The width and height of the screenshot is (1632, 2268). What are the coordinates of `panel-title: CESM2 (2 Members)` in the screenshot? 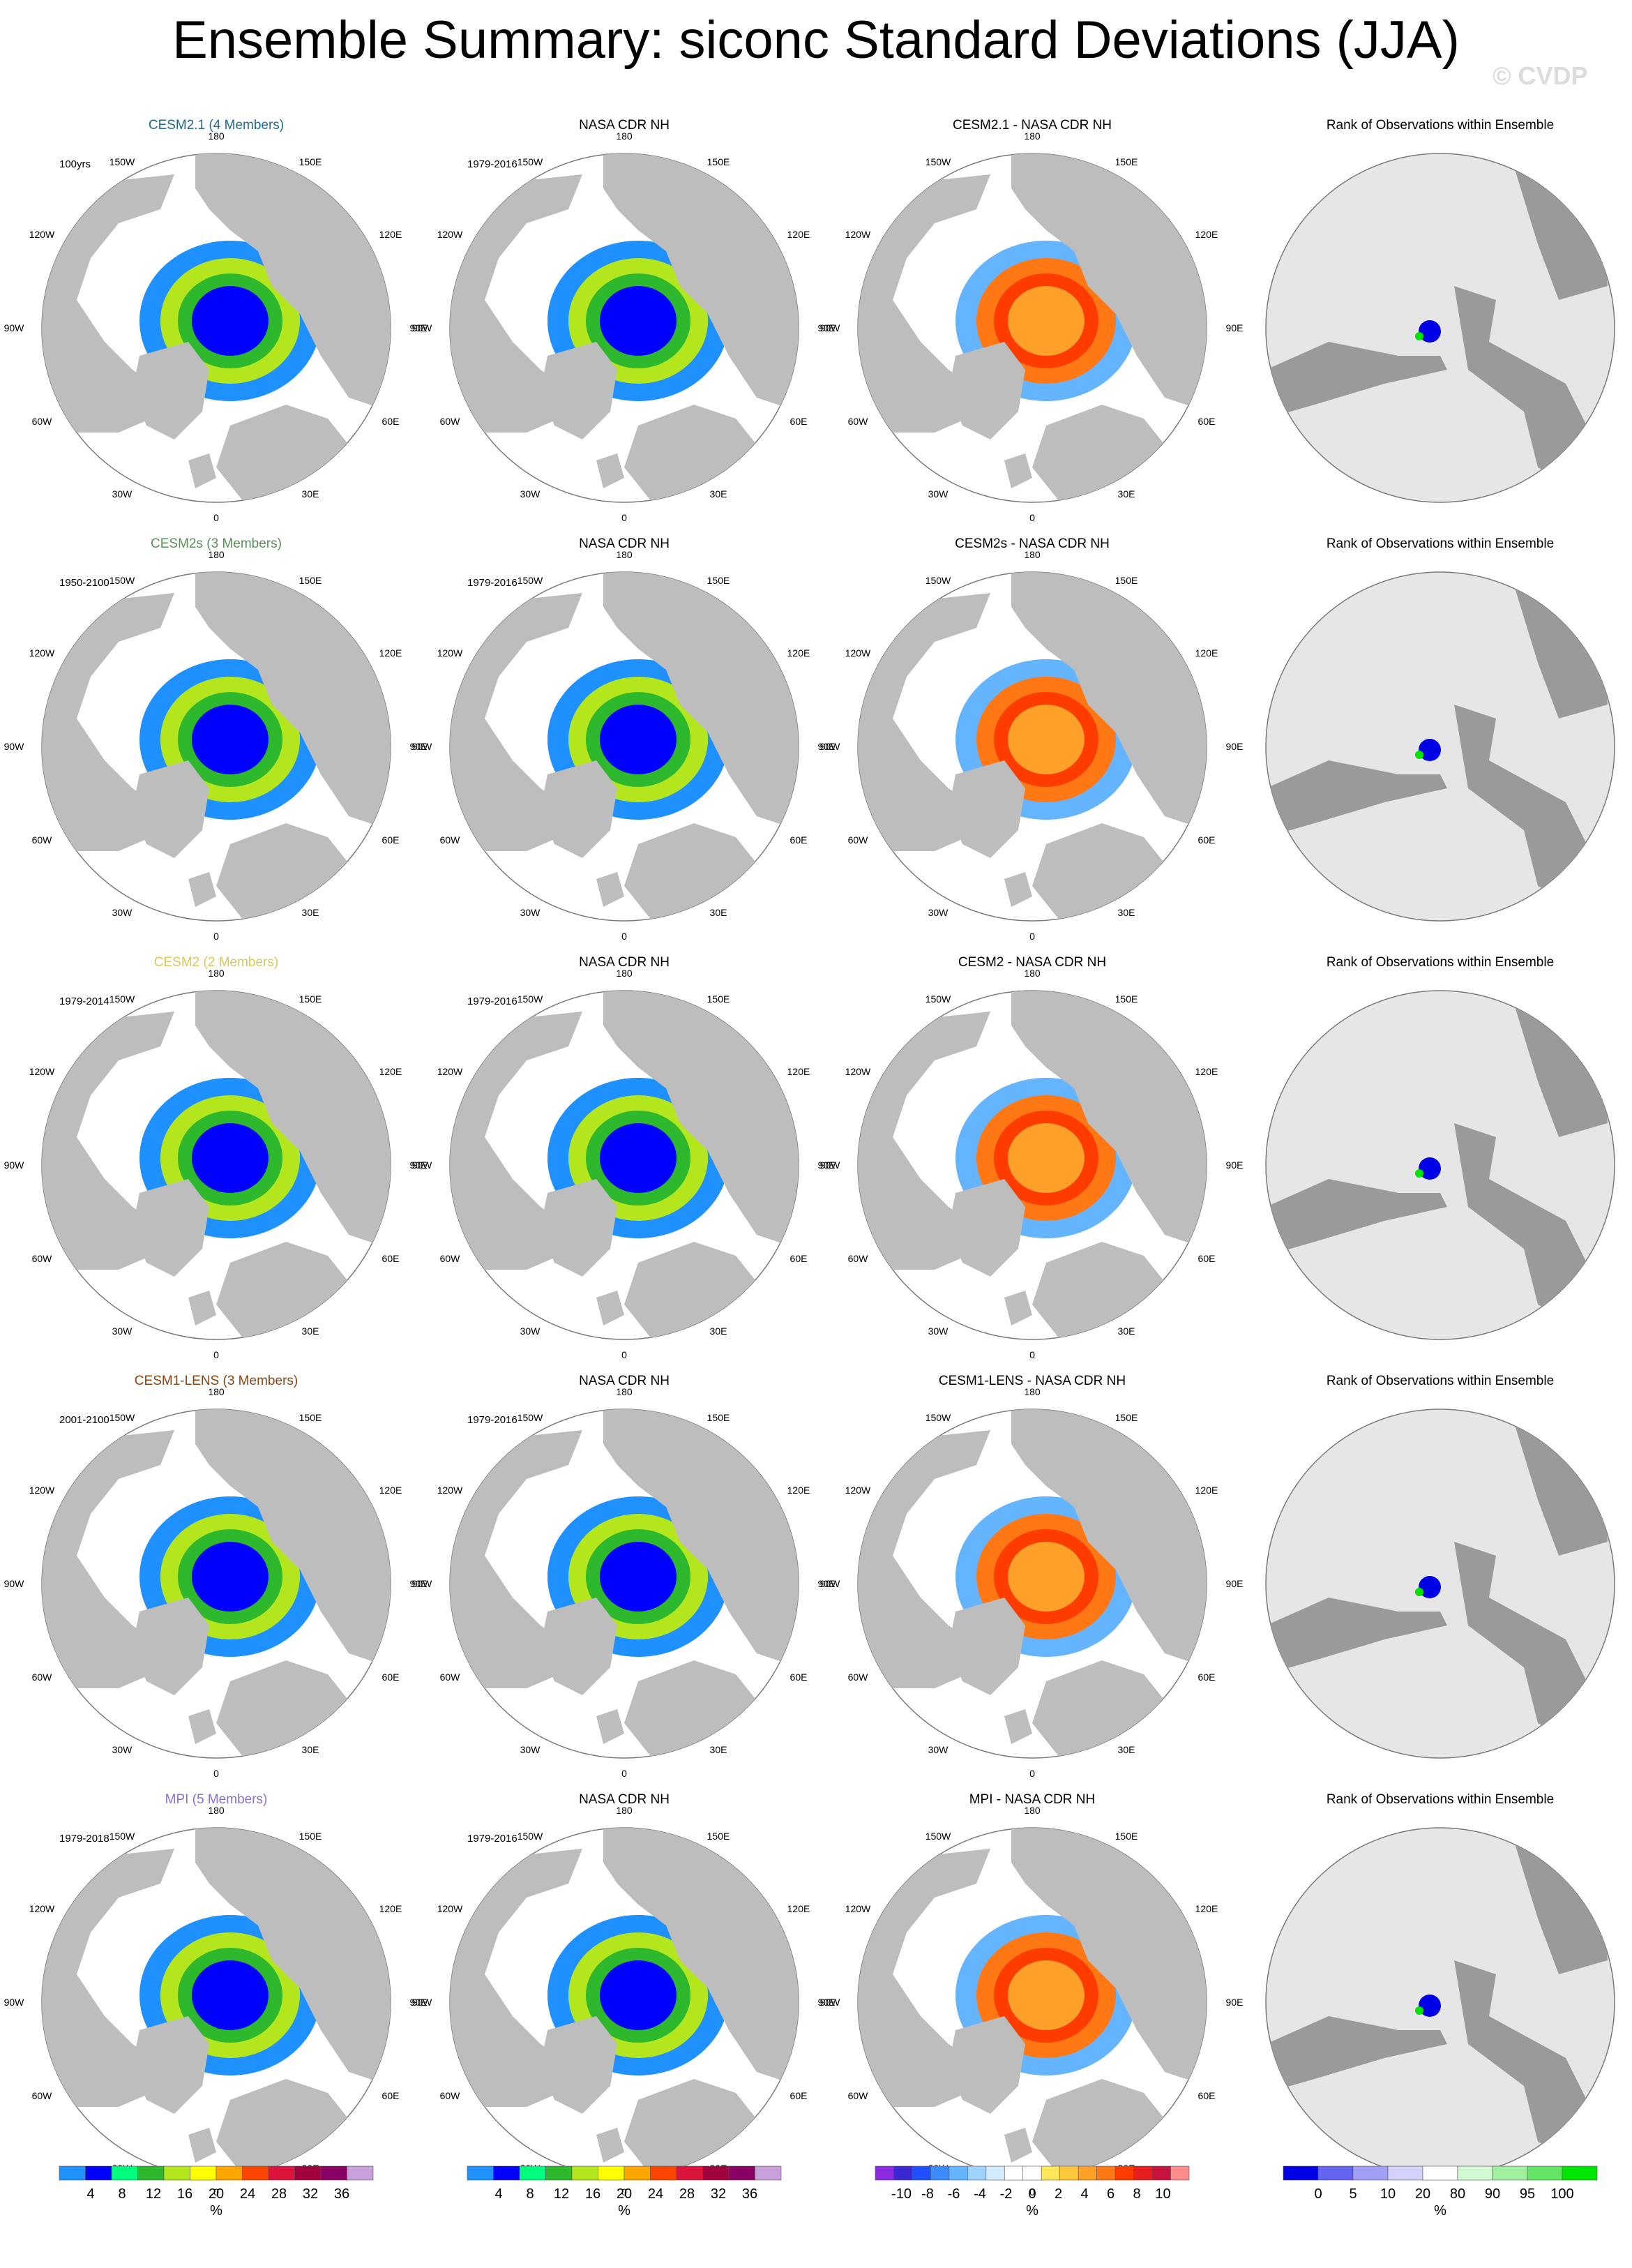 It's located at (216, 962).